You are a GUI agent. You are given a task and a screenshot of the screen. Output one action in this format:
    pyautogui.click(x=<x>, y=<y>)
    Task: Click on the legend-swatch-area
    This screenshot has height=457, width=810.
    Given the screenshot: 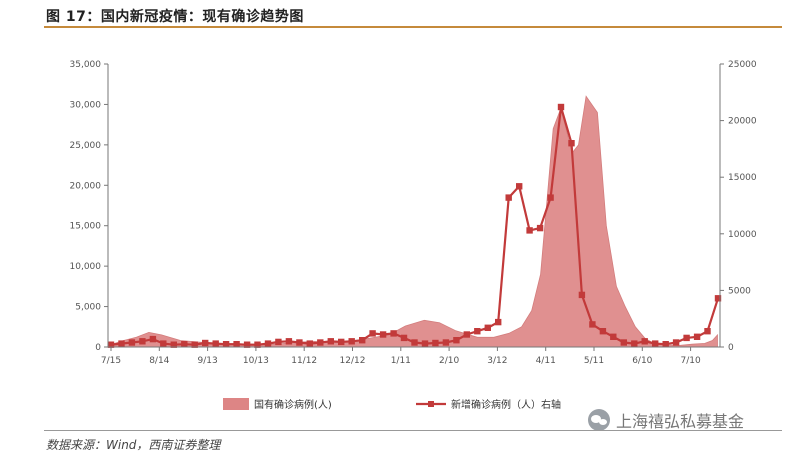 What is the action you would take?
    pyautogui.click(x=236, y=404)
    